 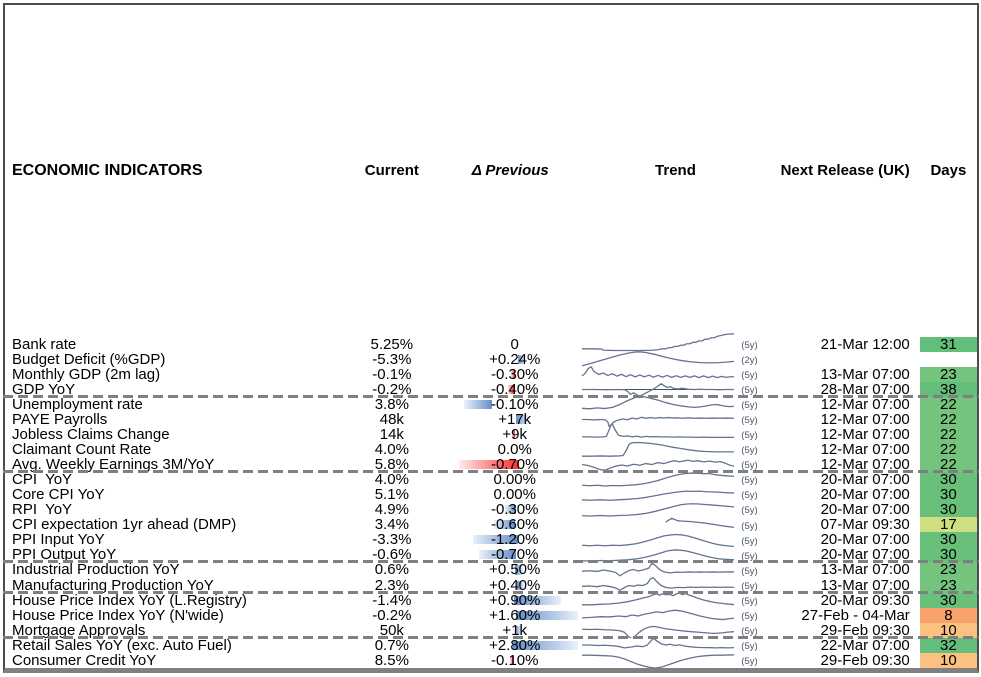 I want to click on next-release-cell: 29-Feb 09:30, so click(x=865, y=630).